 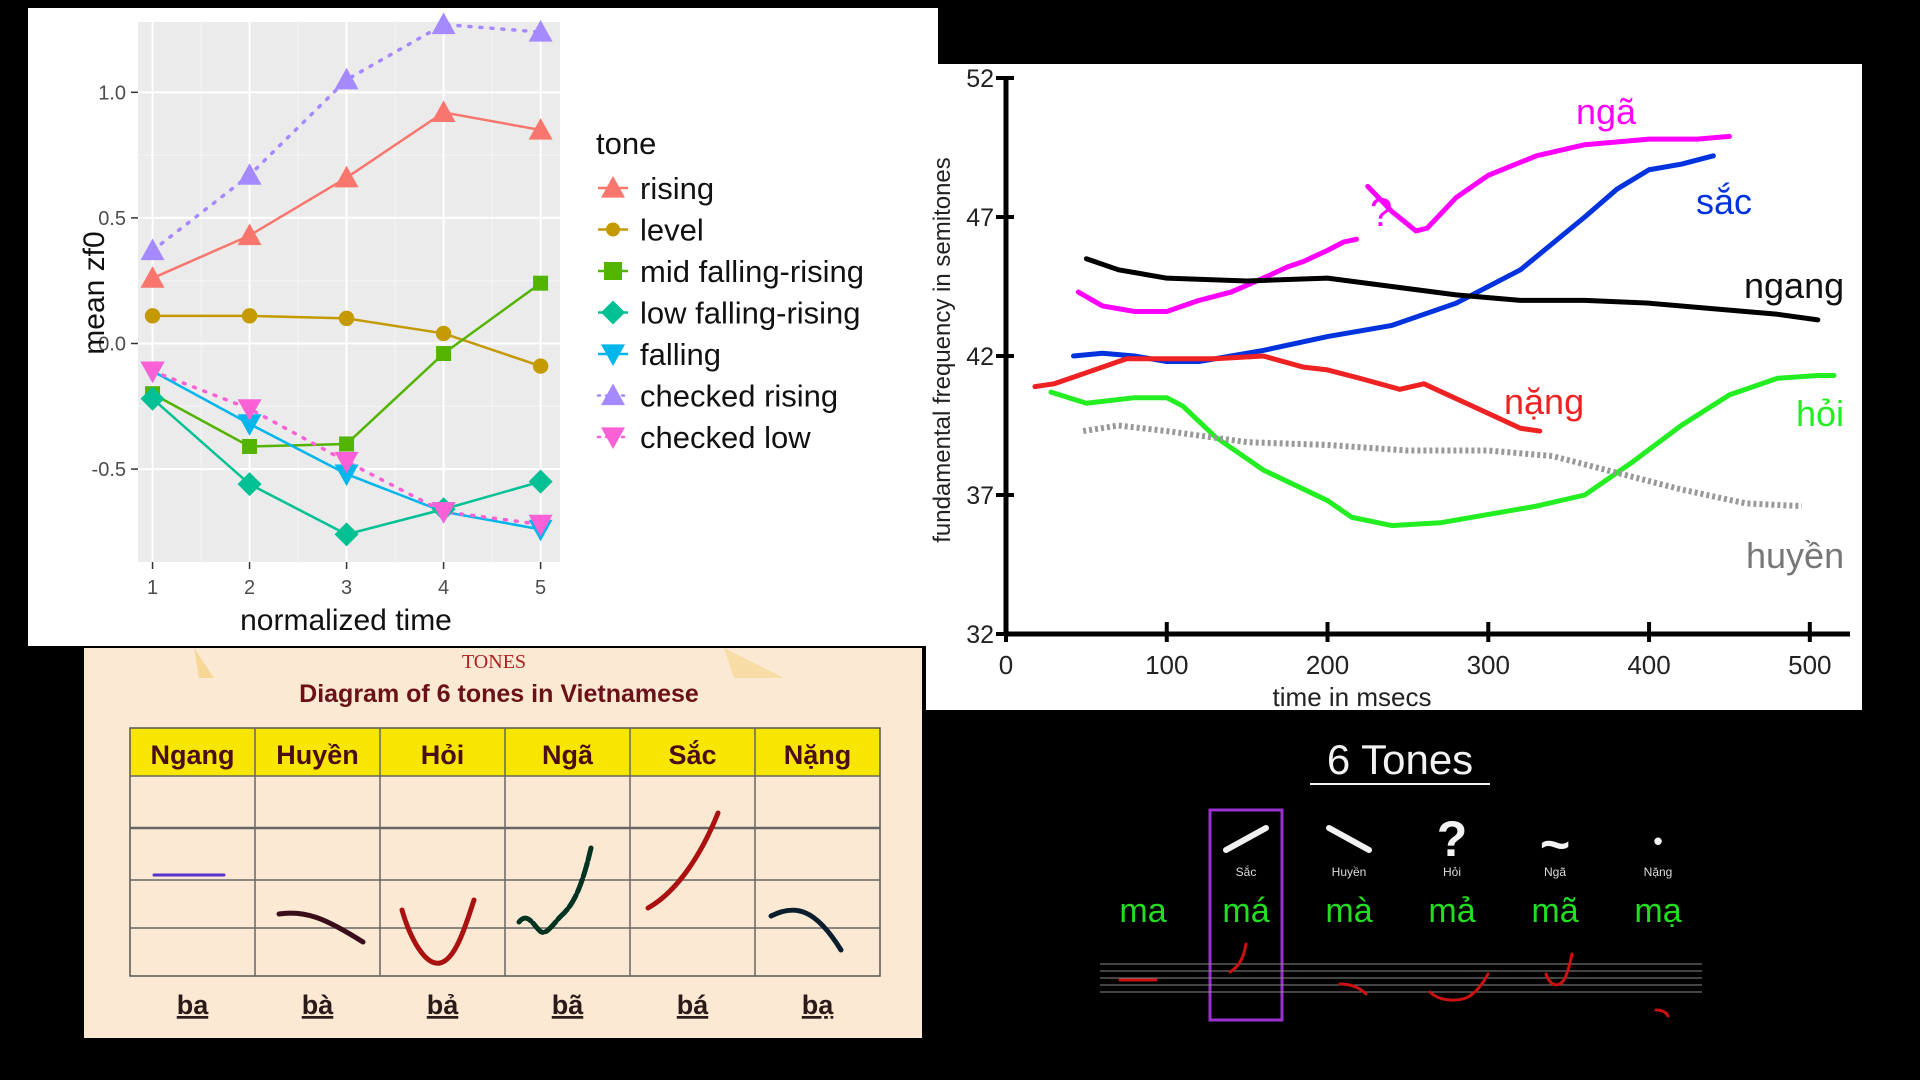 I want to click on tone-column-header: Ngang, so click(x=193, y=755).